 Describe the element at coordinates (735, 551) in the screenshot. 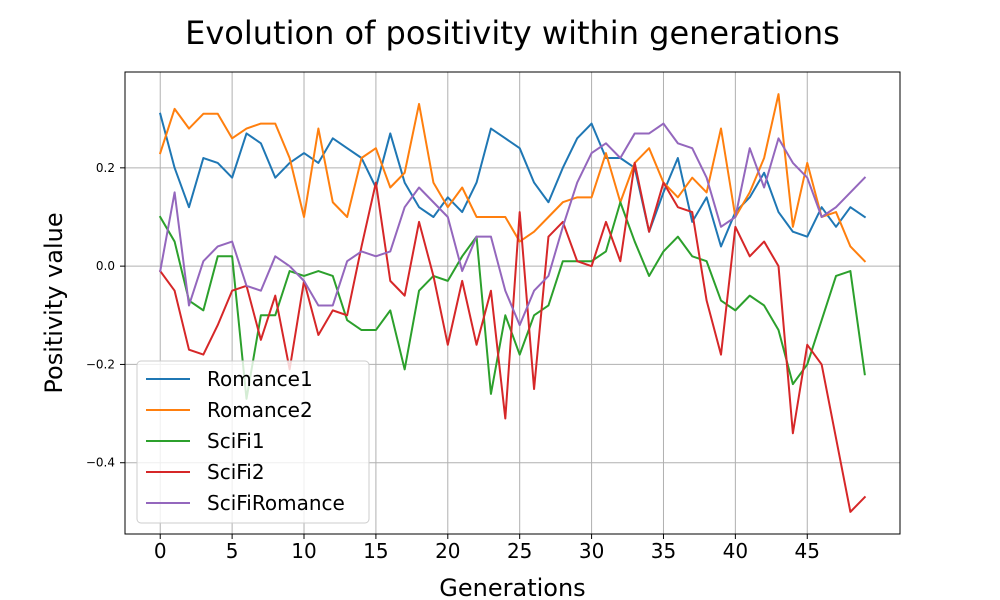

I see `x-tick-label: 40` at that location.